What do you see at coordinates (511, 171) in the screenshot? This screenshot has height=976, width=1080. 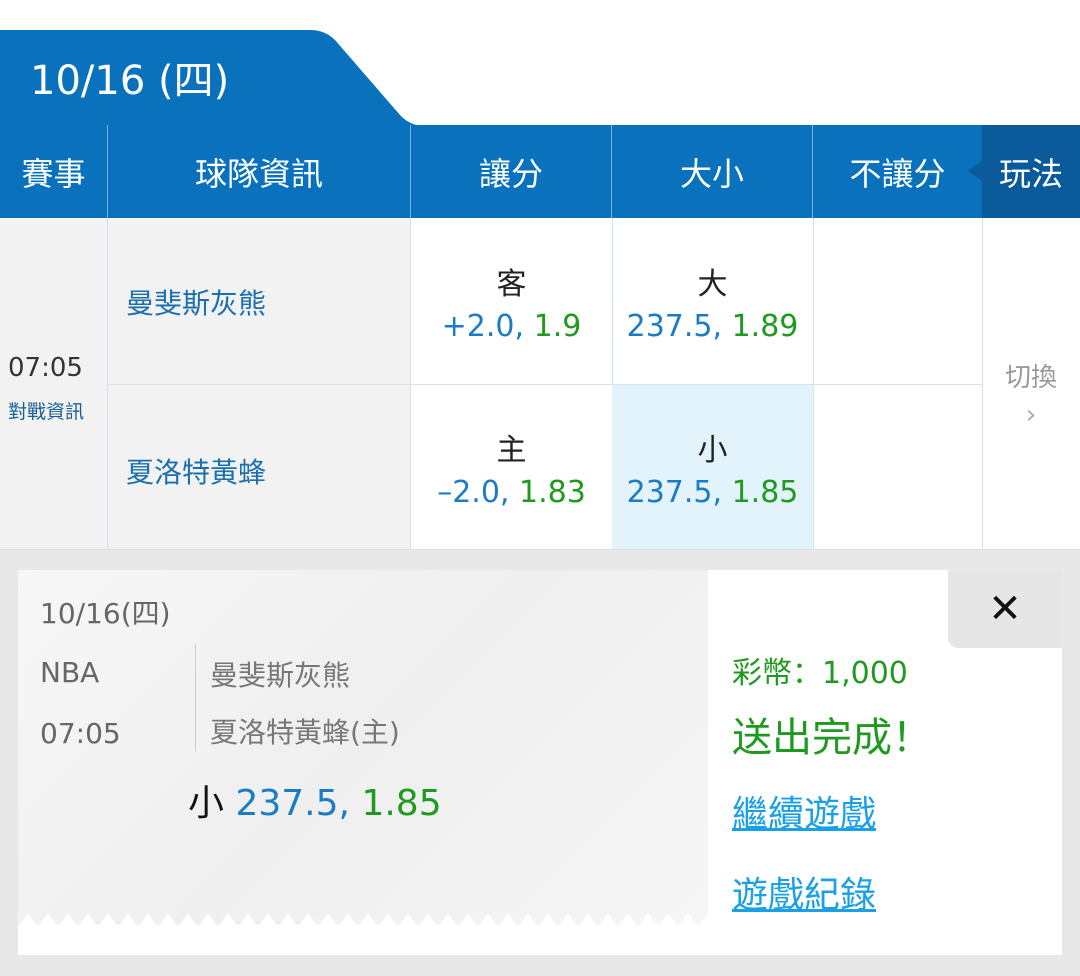 I see `tab-spread: 讓分` at bounding box center [511, 171].